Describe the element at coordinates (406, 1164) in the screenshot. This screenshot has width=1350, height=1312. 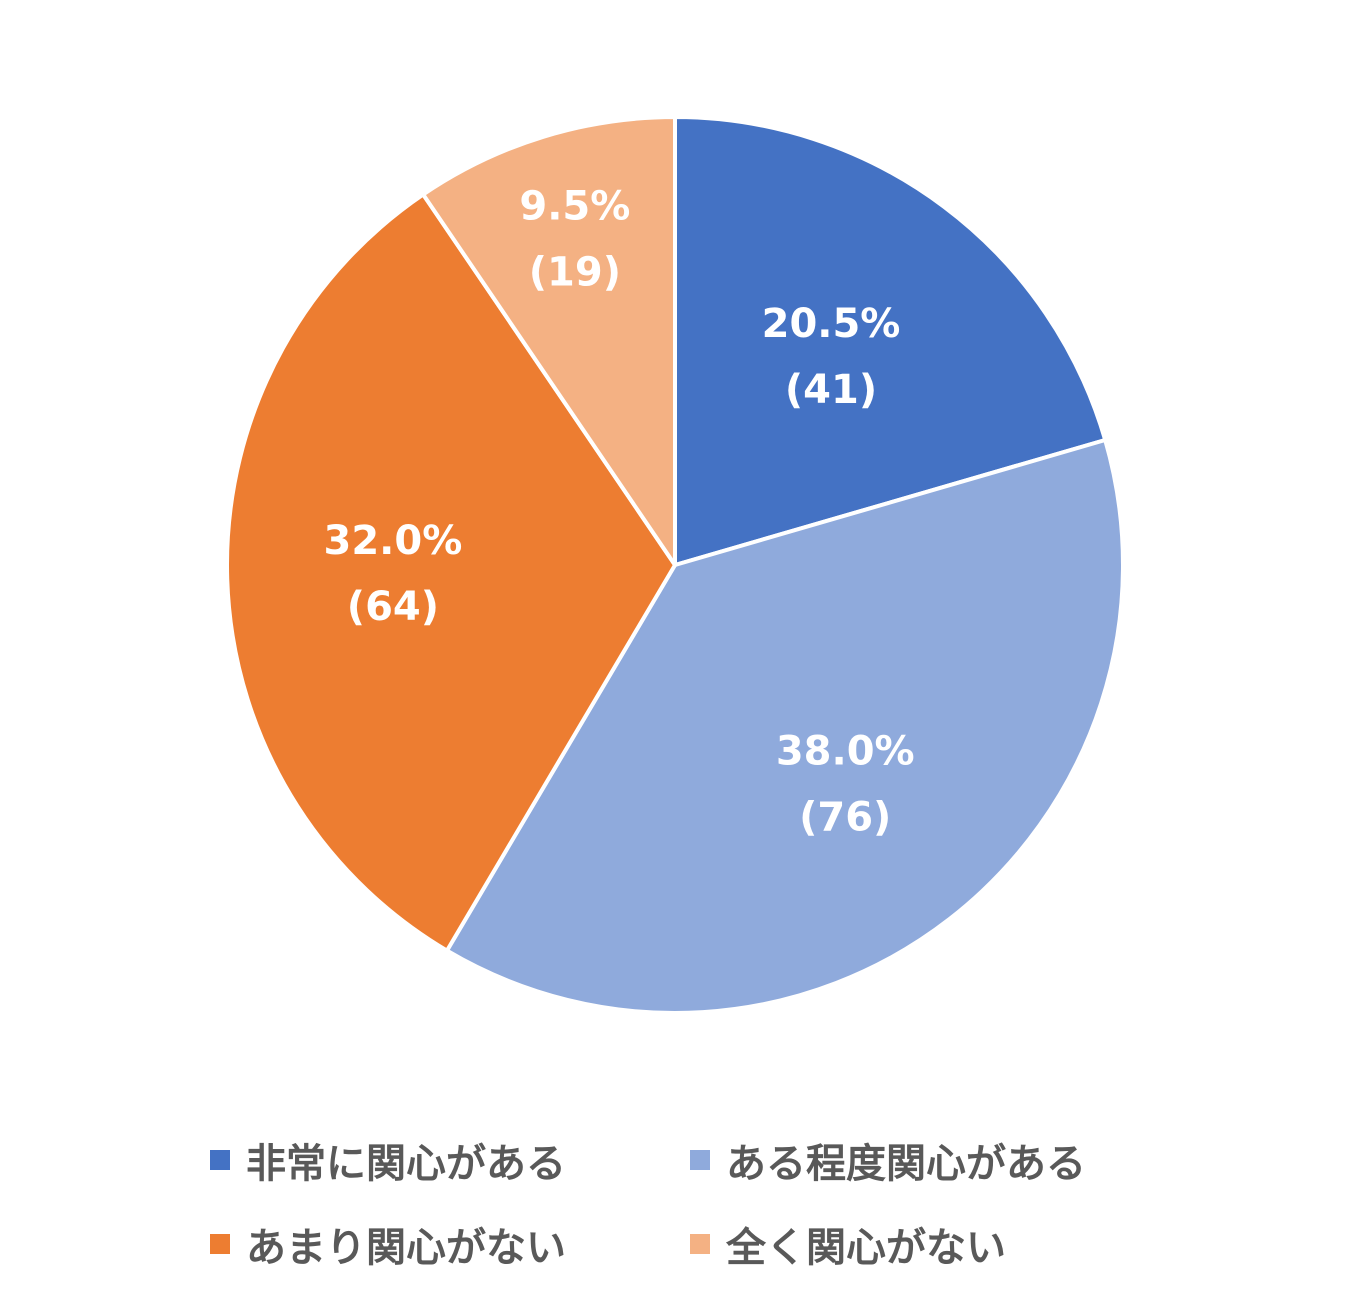
I see `legend-label: 非常に関心がある` at that location.